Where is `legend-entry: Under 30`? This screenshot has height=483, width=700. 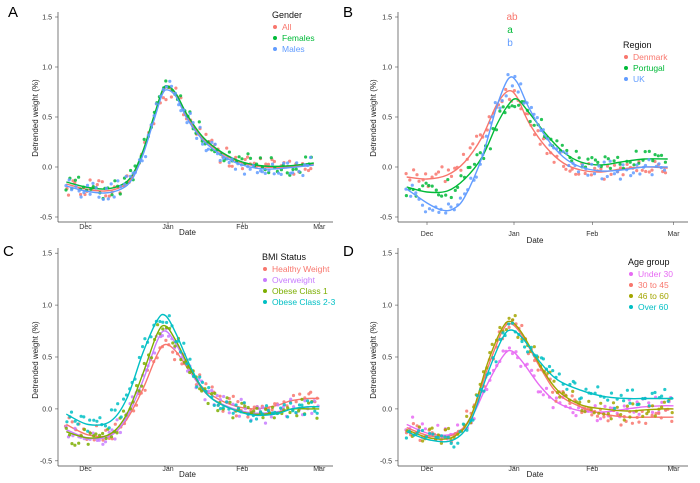 legend-entry: Under 30 is located at coordinates (655, 274).